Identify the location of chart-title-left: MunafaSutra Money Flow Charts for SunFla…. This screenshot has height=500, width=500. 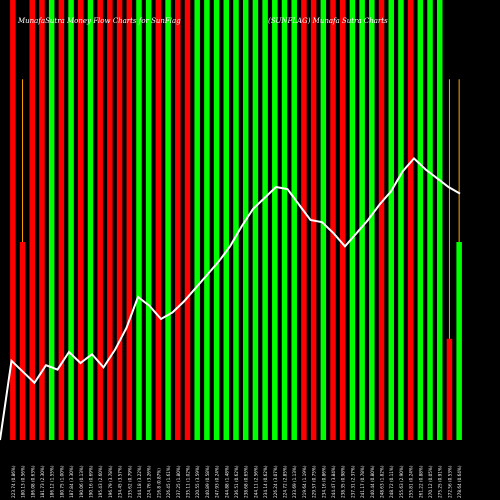
(99, 21).